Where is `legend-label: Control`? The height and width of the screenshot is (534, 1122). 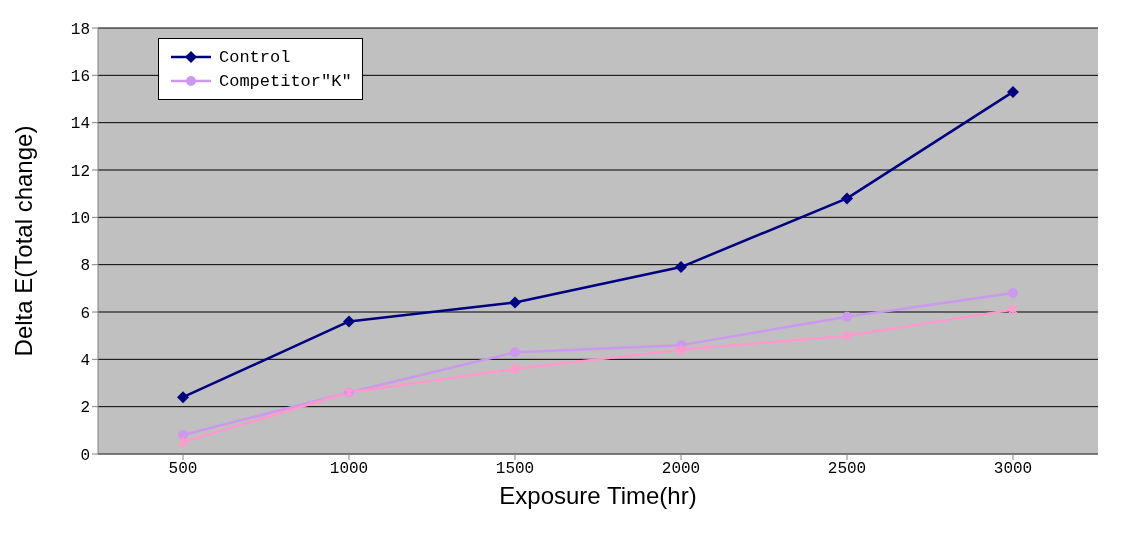 legend-label: Control is located at coordinates (255, 57).